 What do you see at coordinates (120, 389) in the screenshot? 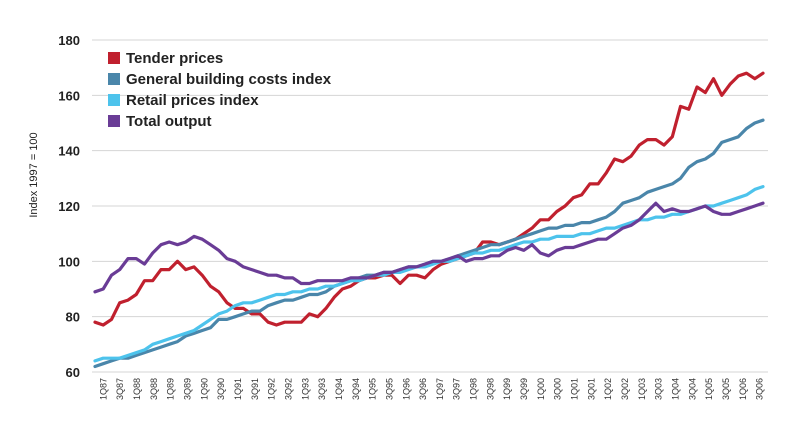
I see `x-tick-label: 3Q87` at bounding box center [120, 389].